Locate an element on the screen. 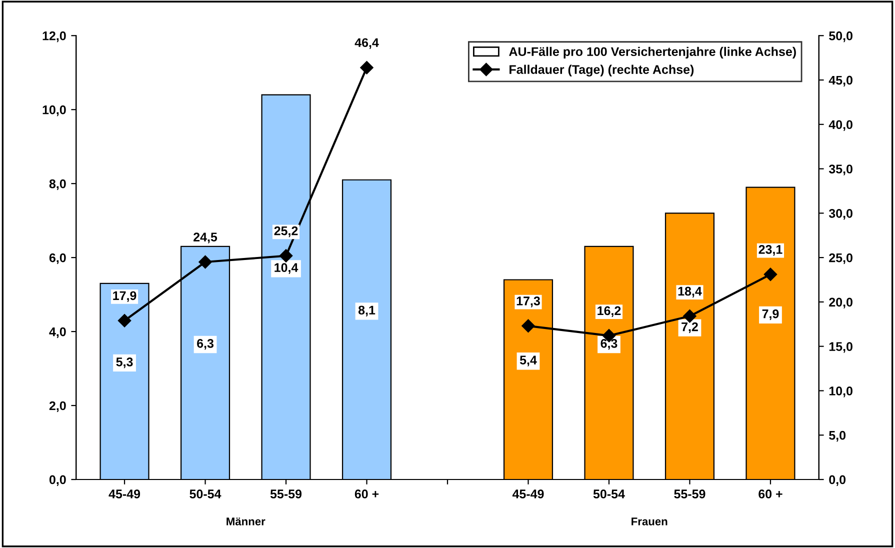 The height and width of the screenshot is (548, 895). data-label: 5,4 is located at coordinates (528, 361).